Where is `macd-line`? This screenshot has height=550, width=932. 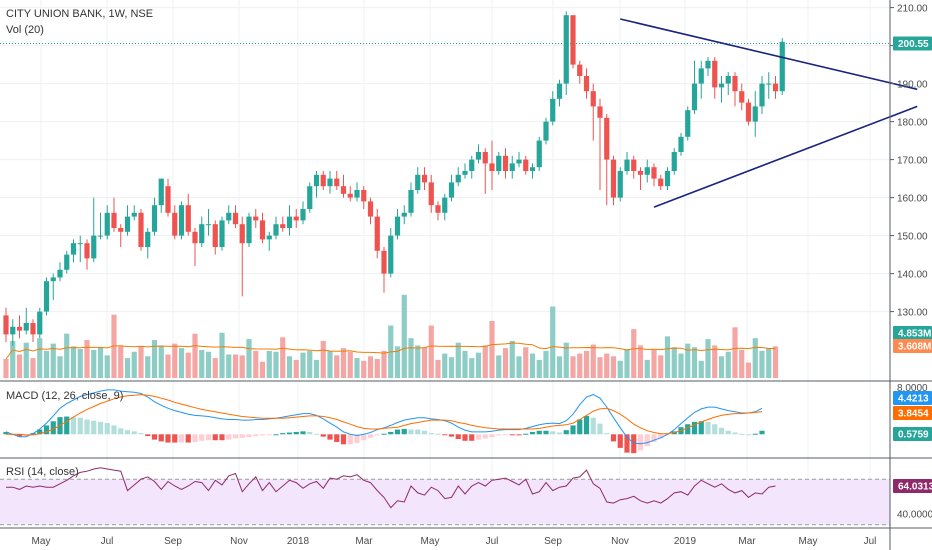
macd-line is located at coordinates (384, 417).